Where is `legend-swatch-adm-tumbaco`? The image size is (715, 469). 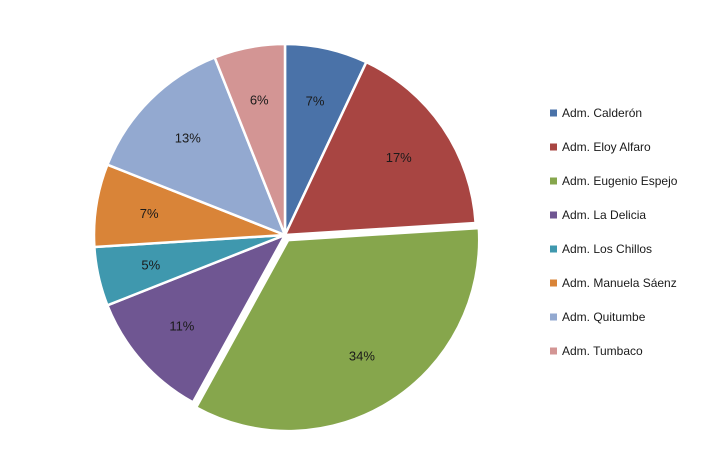 legend-swatch-adm-tumbaco is located at coordinates (553, 351).